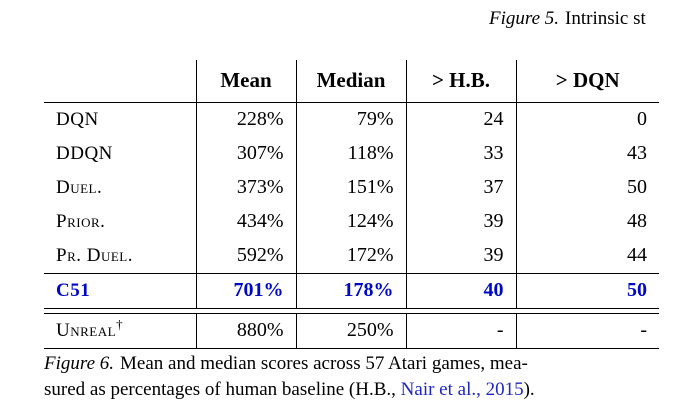 This screenshot has height=417, width=682. I want to click on header-gt-dqn: > DQN, so click(587, 81).